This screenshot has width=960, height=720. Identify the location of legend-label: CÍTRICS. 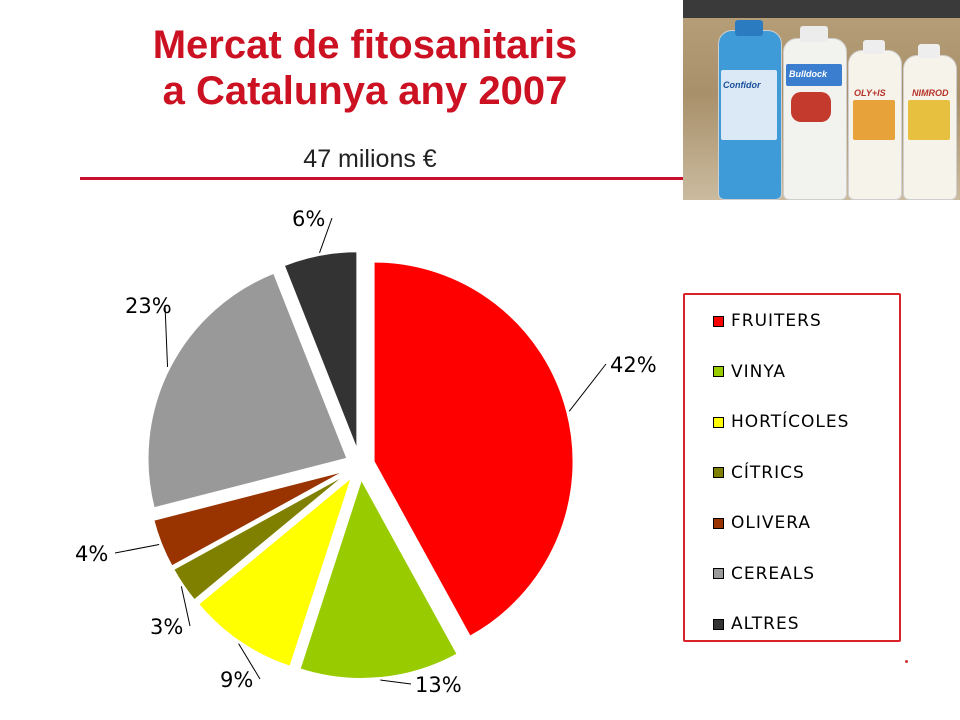
(768, 472).